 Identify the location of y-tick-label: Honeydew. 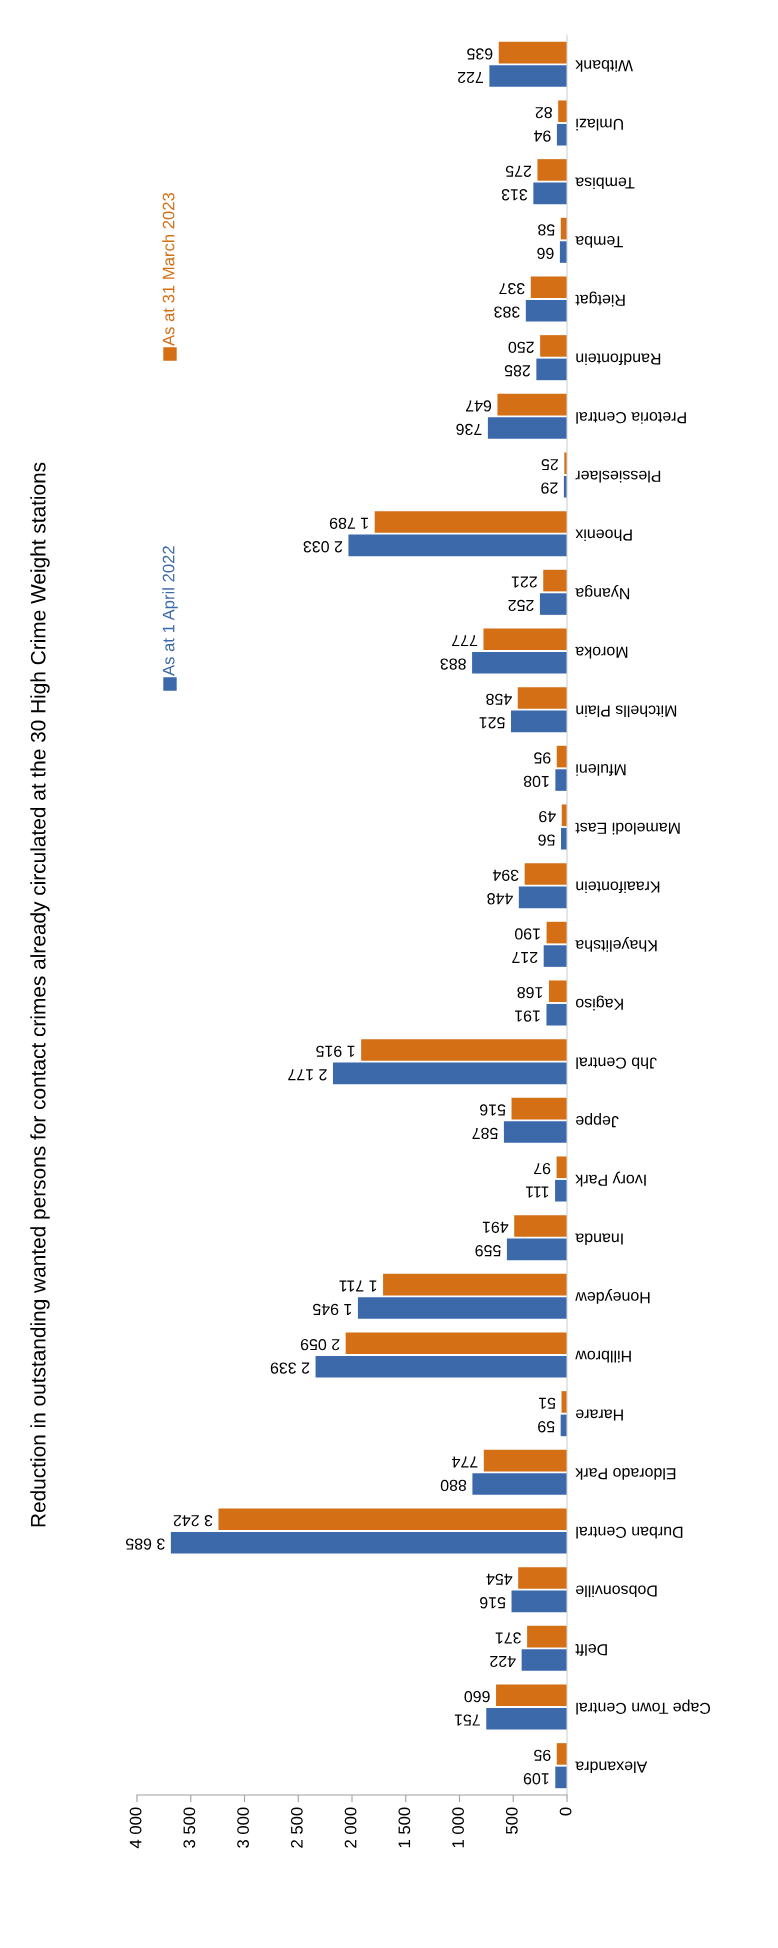
(612, 1296).